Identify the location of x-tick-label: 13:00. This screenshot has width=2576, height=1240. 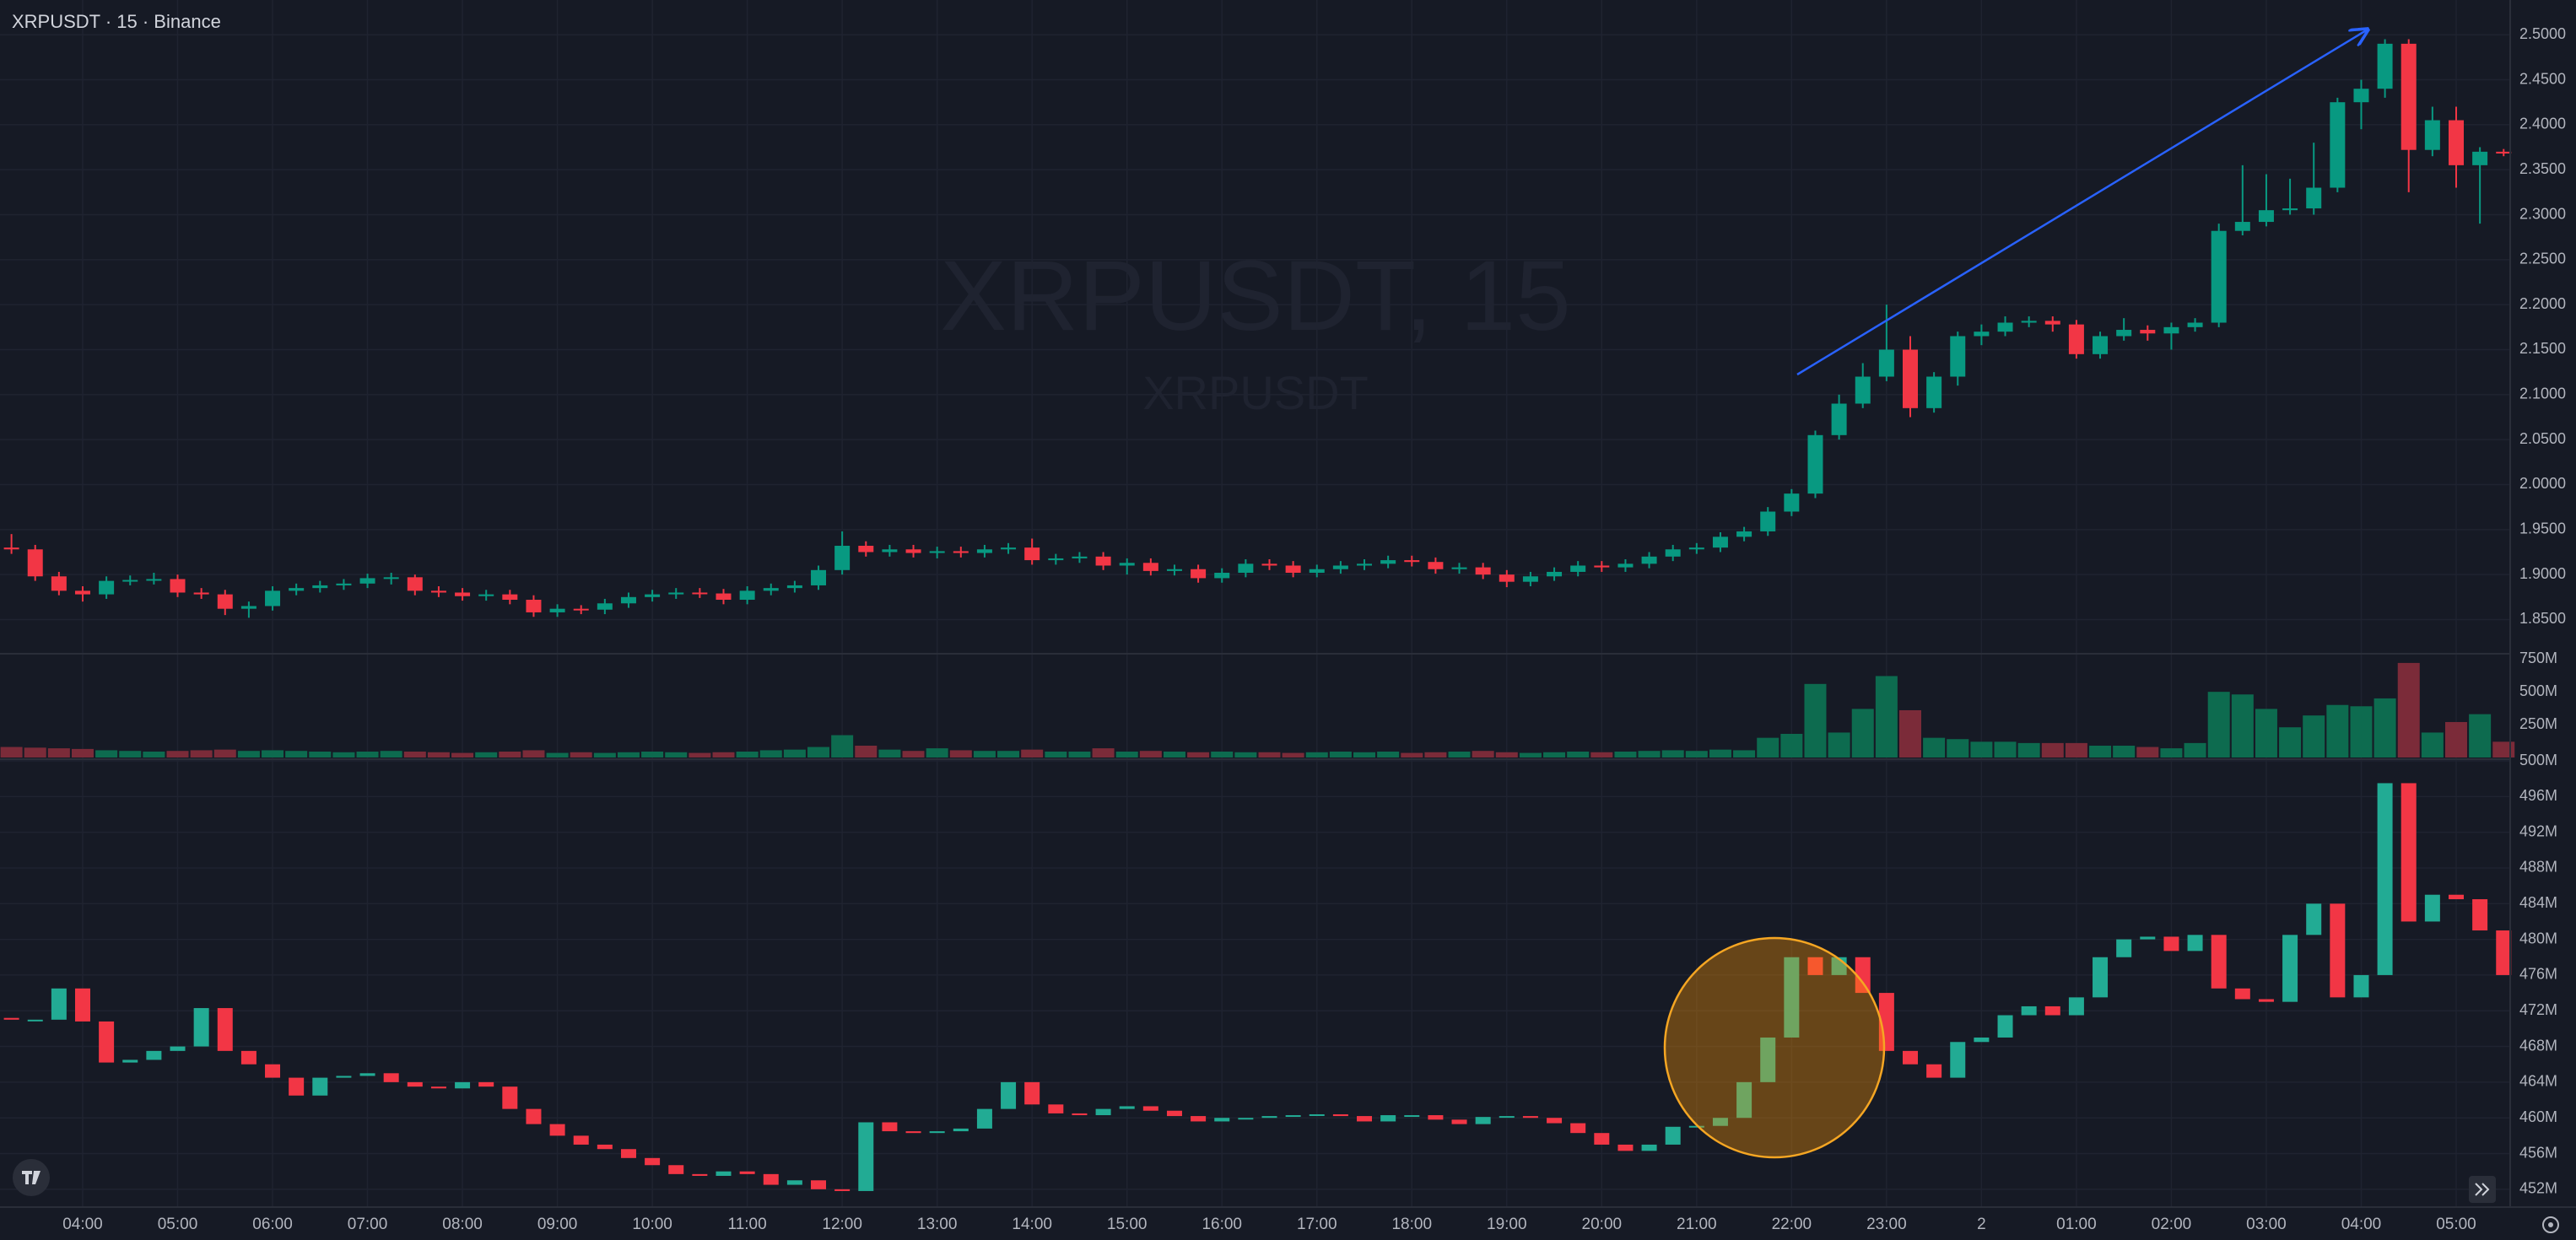
(937, 1224).